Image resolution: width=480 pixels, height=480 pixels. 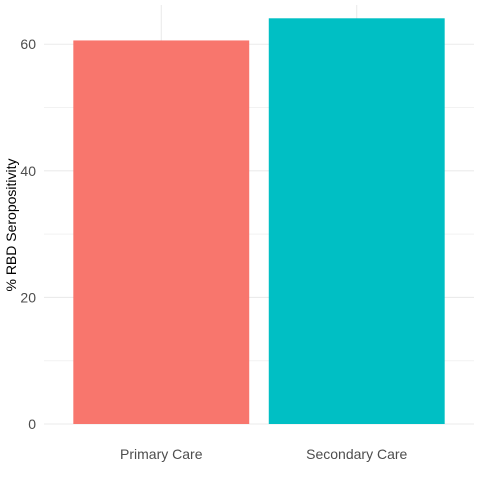 I want to click on x-tick-labels: Primary Care Secondary Care, so click(x=263, y=454).